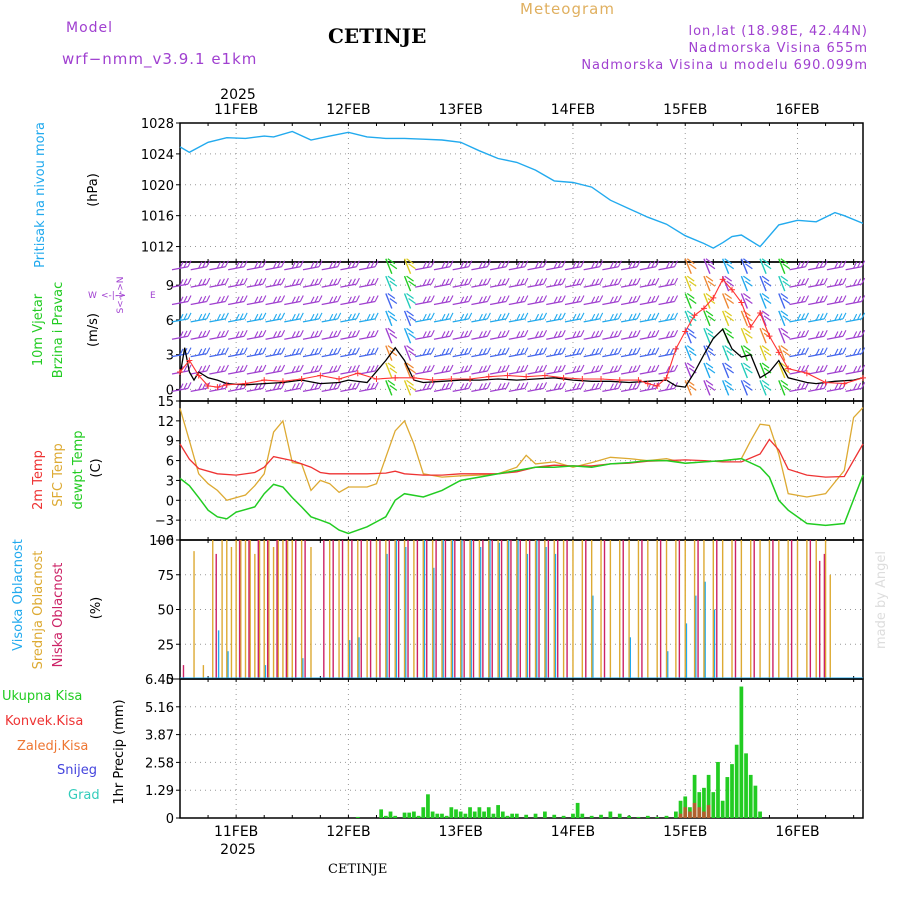 This screenshot has width=900, height=900. What do you see at coordinates (93, 190) in the screenshot?
I see `pressure-unit-label: (hPa)` at bounding box center [93, 190].